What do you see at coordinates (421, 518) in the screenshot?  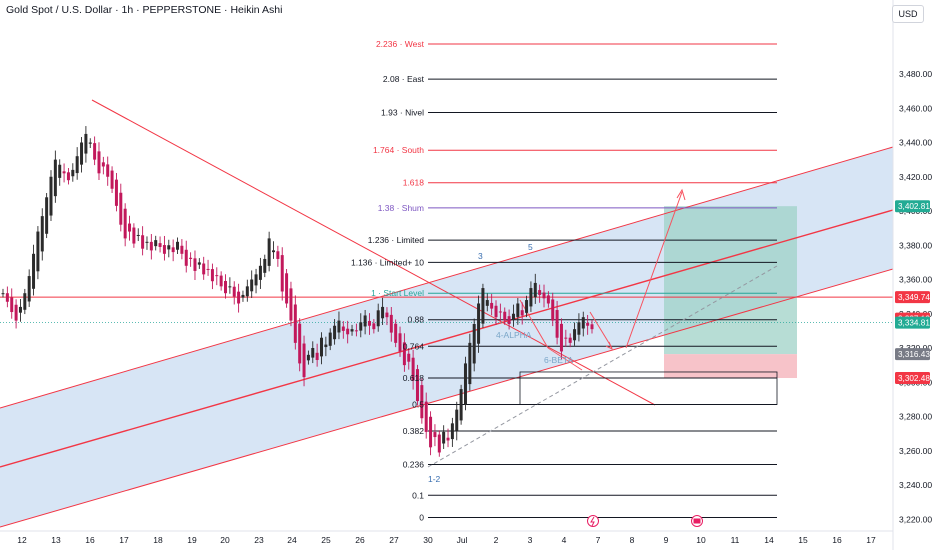 I see `fib-level-label: 0` at bounding box center [421, 518].